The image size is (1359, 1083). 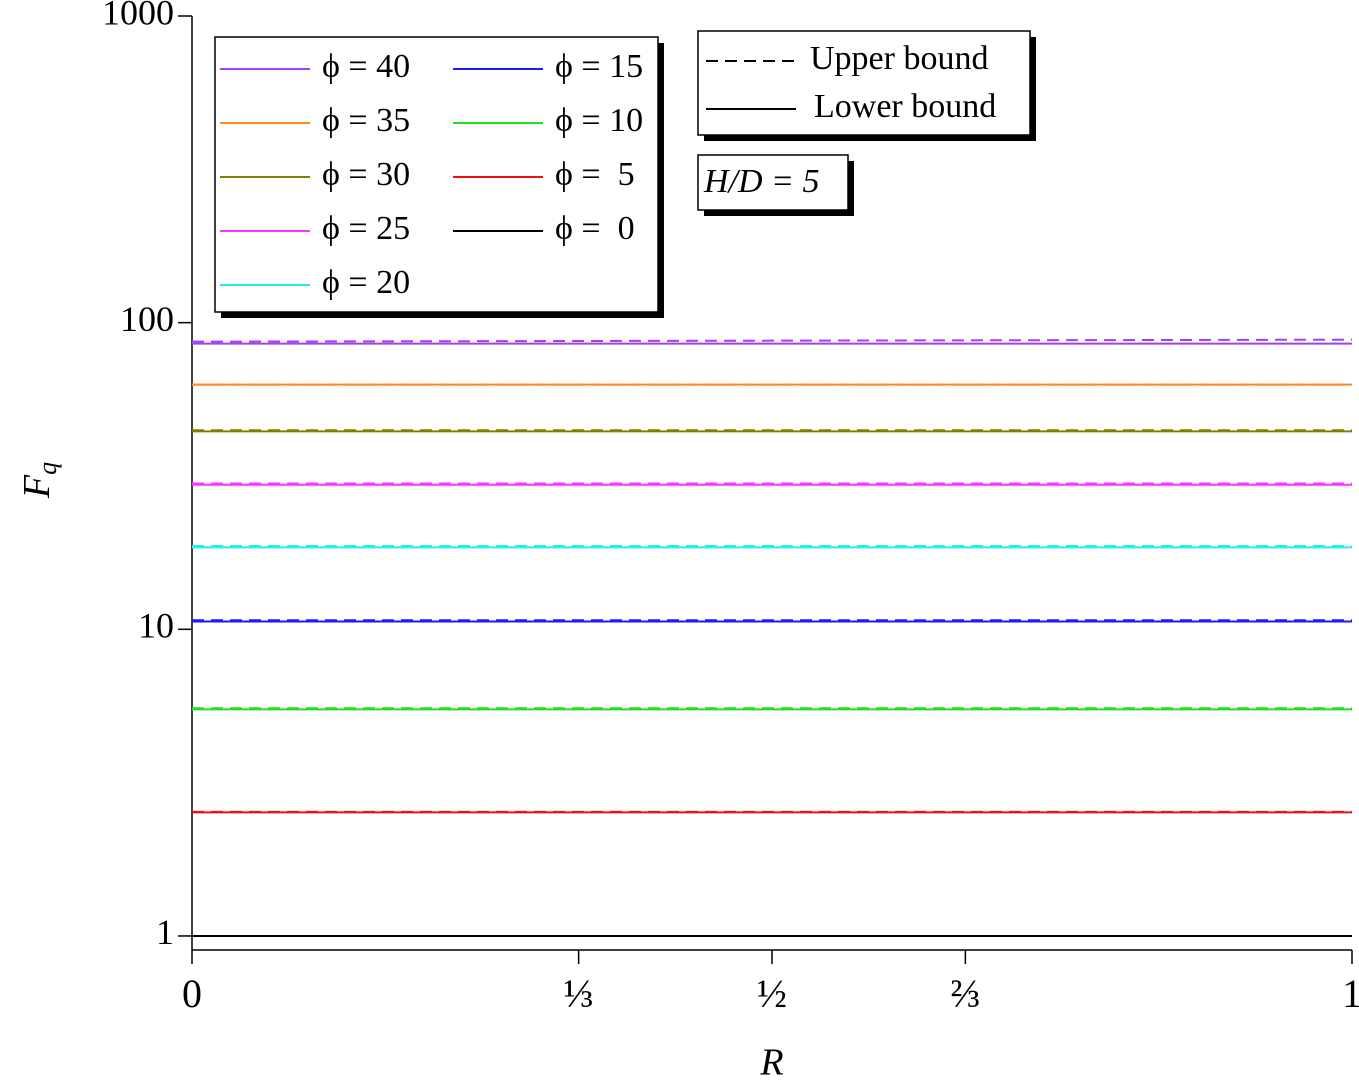 I want to click on annotation: H/D = 5, so click(x=775, y=185).